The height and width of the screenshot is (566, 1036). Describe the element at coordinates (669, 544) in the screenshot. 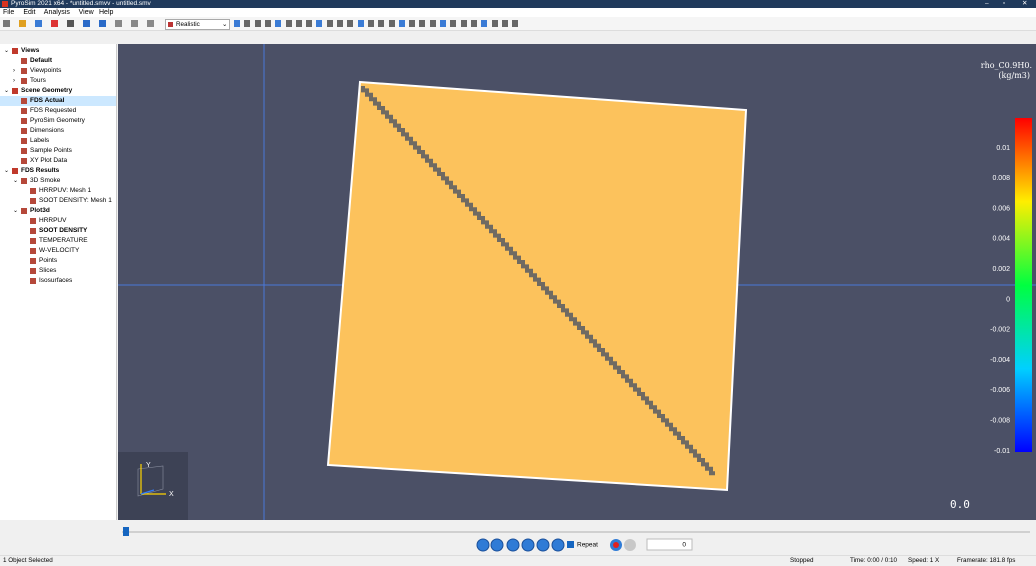

I see `frame-input` at that location.